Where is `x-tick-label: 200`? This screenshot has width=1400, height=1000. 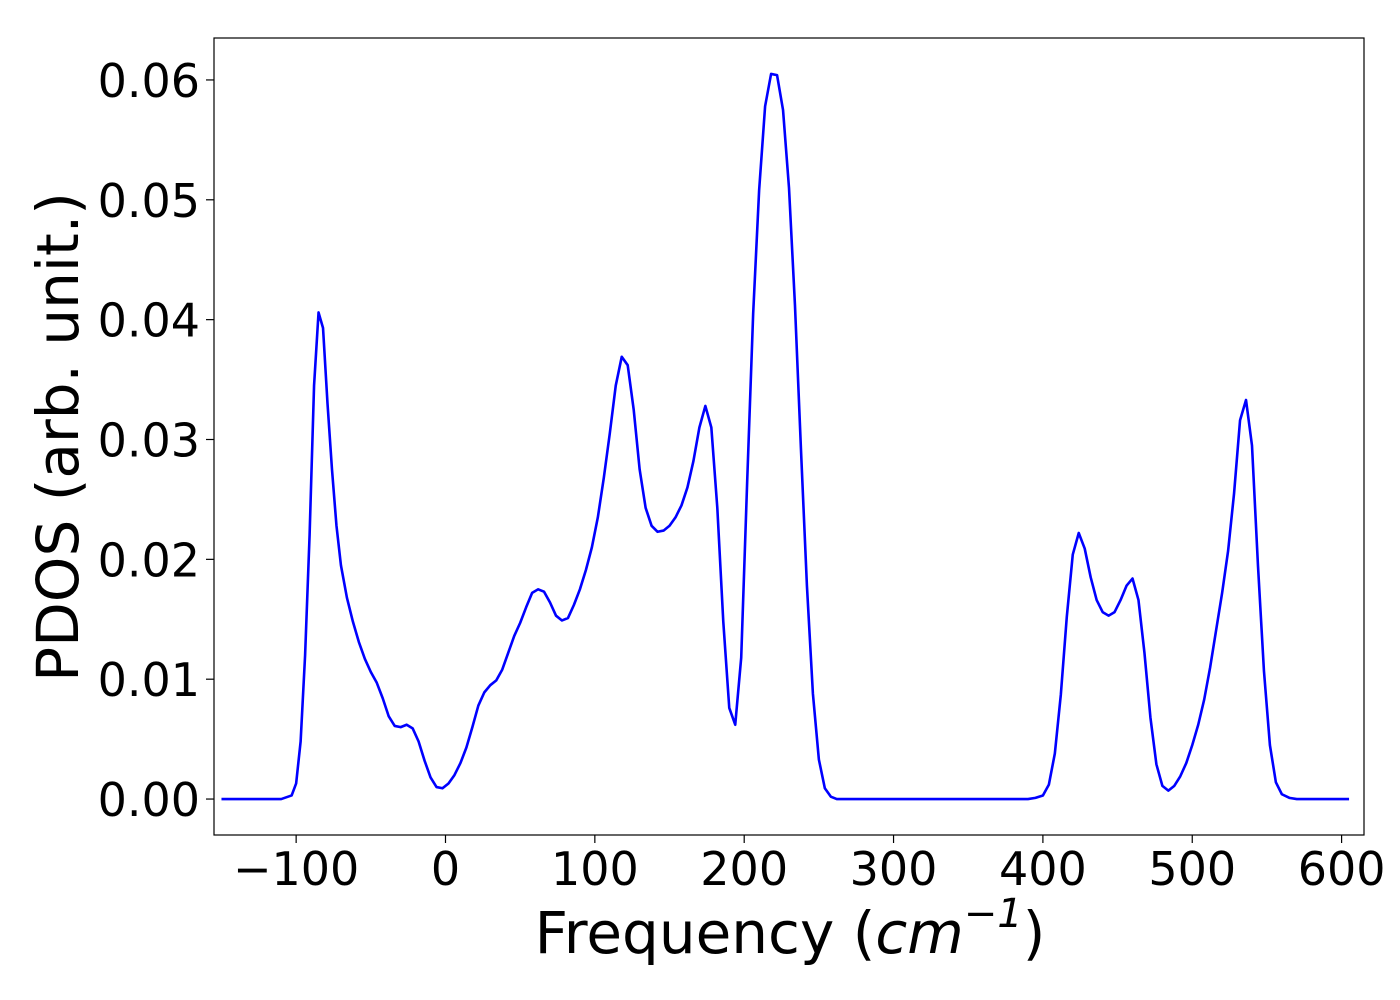 x-tick-label: 200 is located at coordinates (744, 869).